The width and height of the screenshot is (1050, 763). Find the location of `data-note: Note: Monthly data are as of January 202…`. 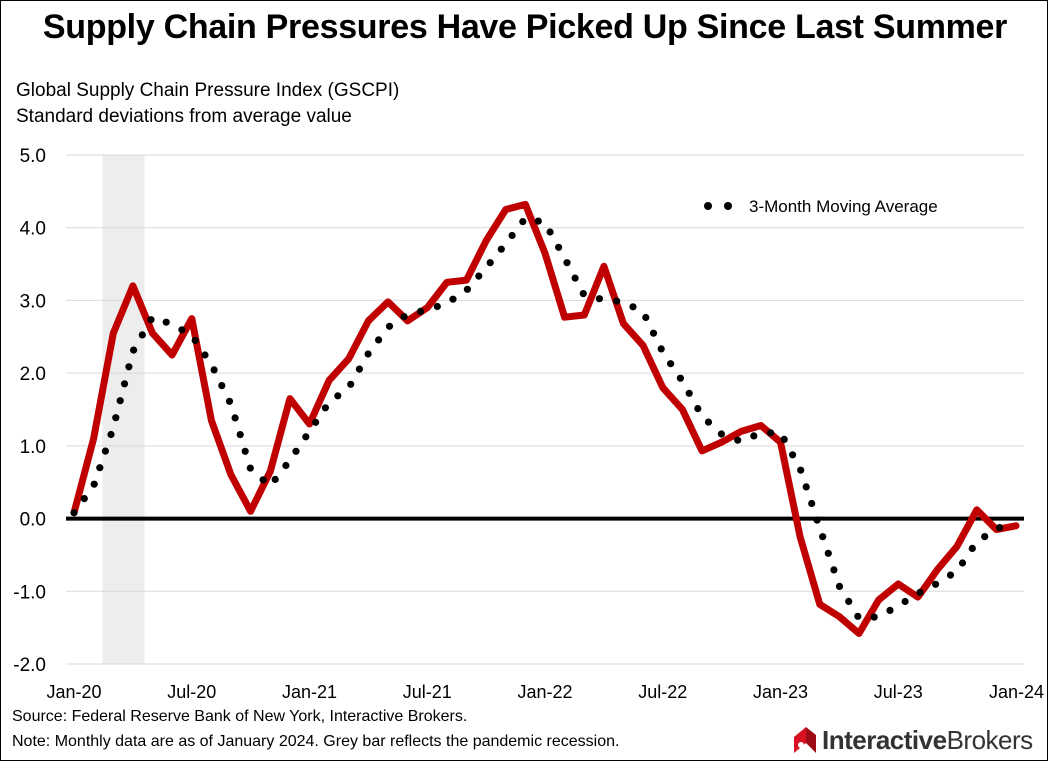

data-note: Note: Monthly data are as of January 202… is located at coordinates (316, 741).